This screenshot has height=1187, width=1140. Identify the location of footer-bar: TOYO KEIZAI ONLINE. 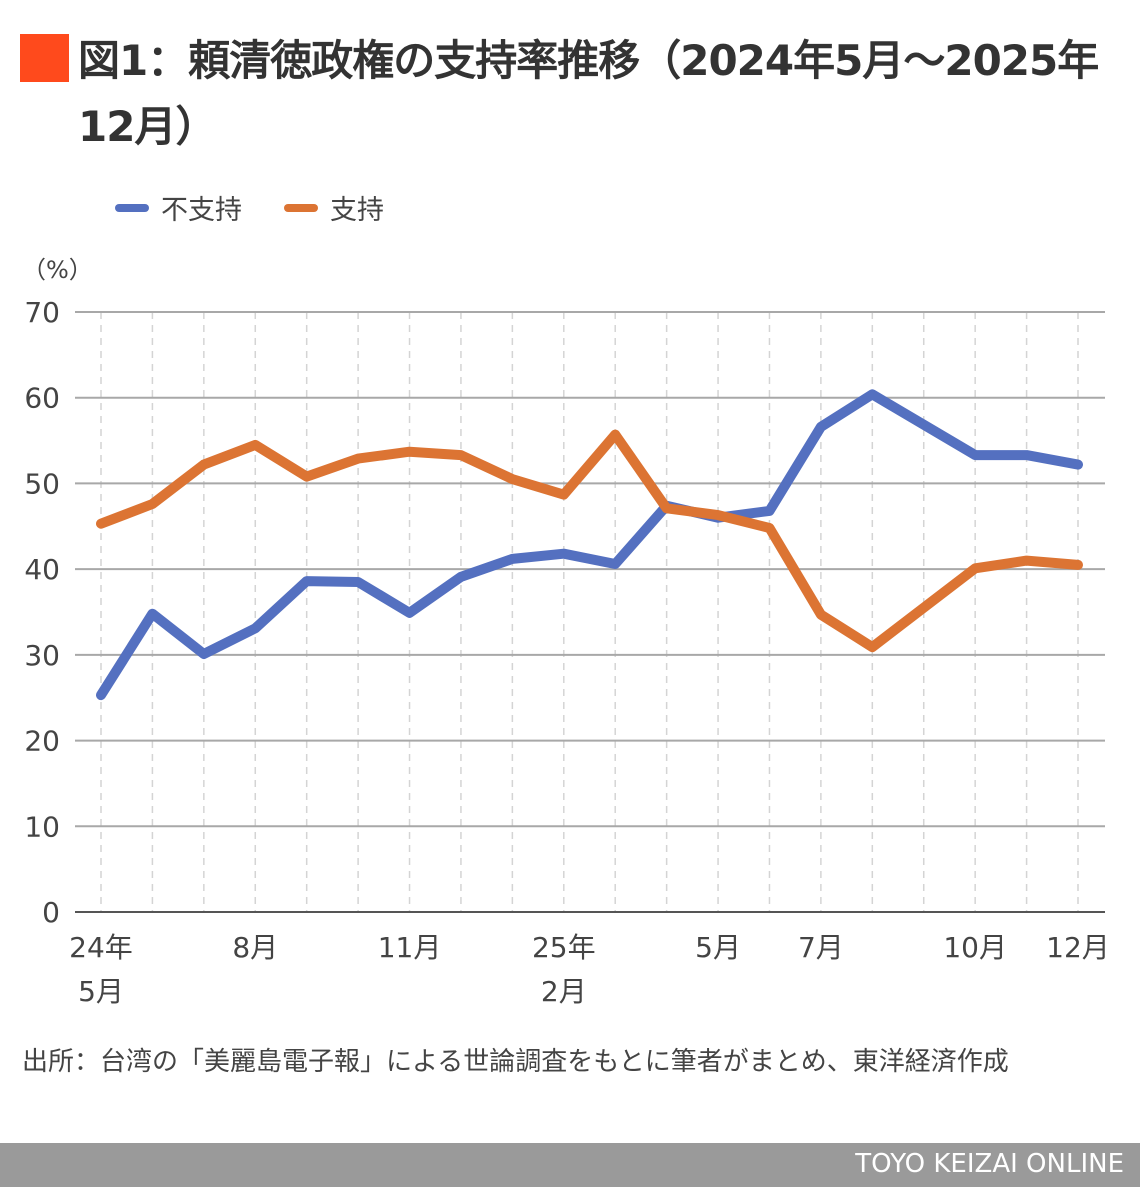
(570, 1165).